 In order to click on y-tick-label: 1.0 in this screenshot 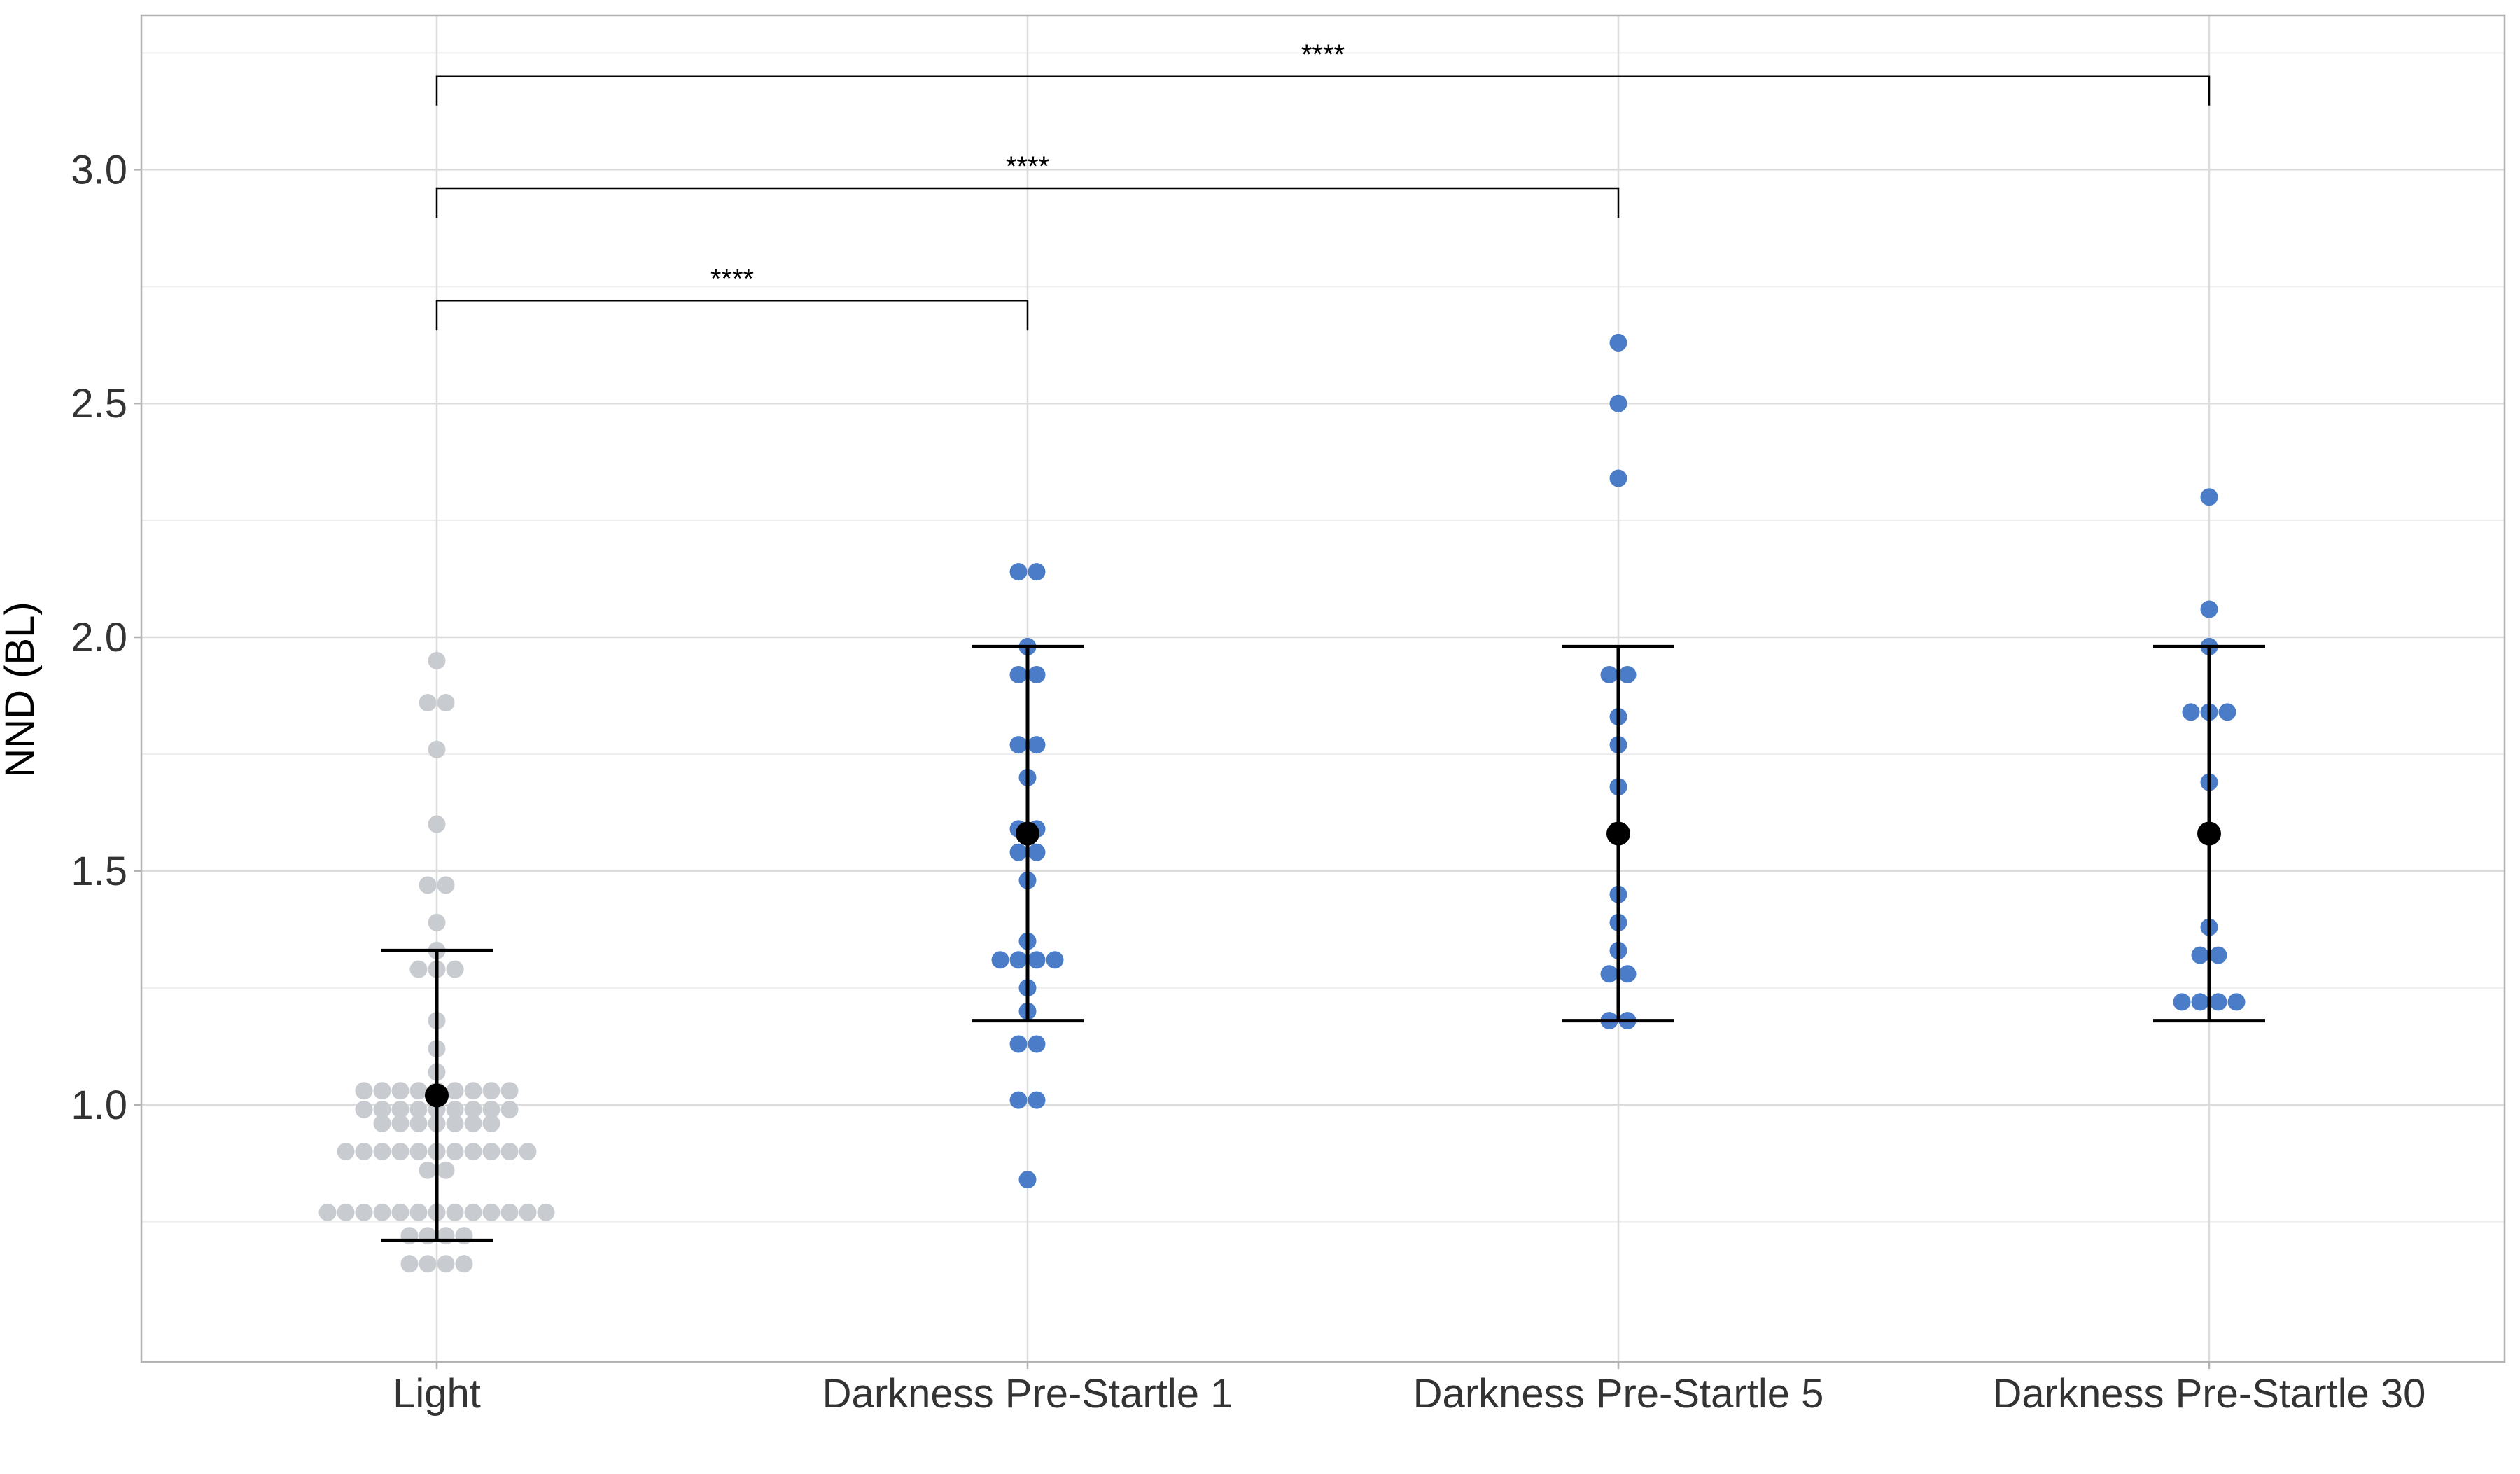, I will do `click(99, 1105)`.